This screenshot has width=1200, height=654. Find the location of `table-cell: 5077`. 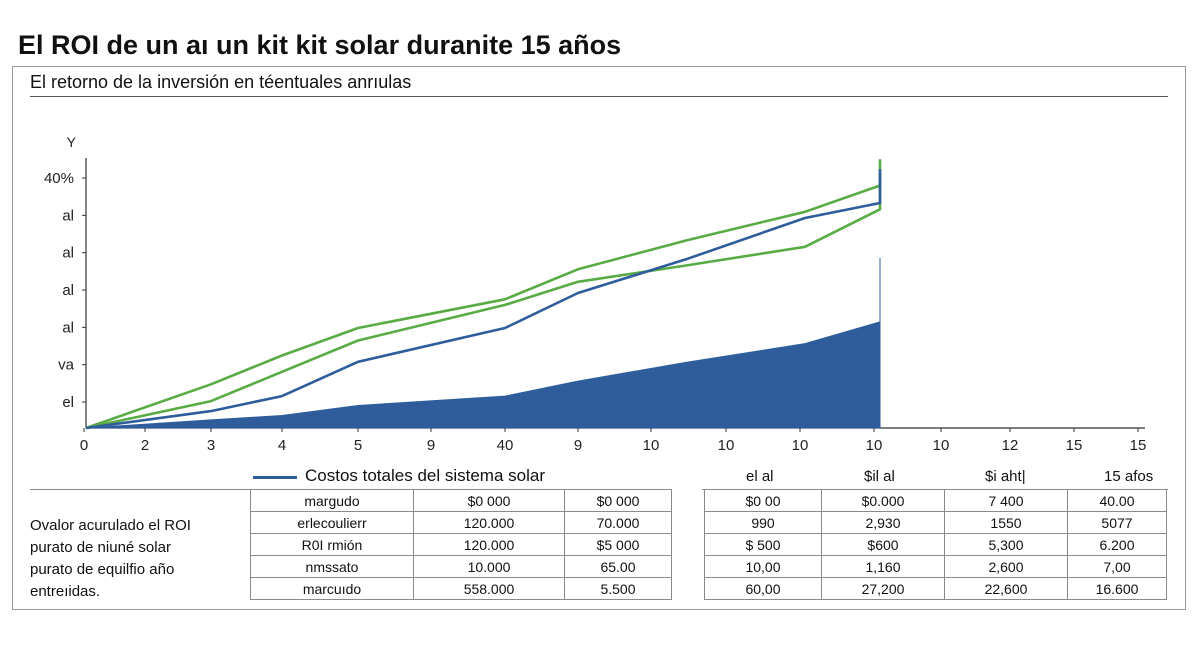

table-cell: 5077 is located at coordinates (1117, 522).